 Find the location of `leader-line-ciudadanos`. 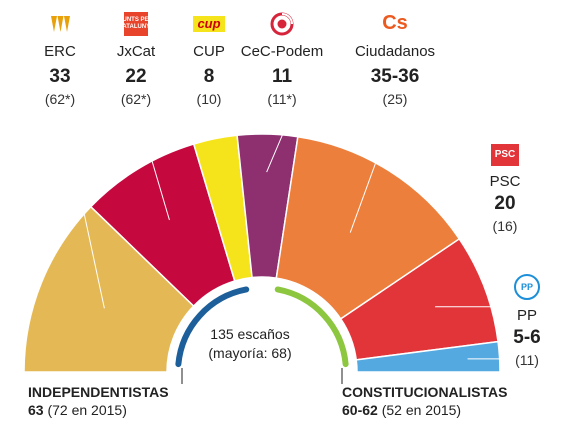

leader-line-ciudadanos is located at coordinates (375, 164).